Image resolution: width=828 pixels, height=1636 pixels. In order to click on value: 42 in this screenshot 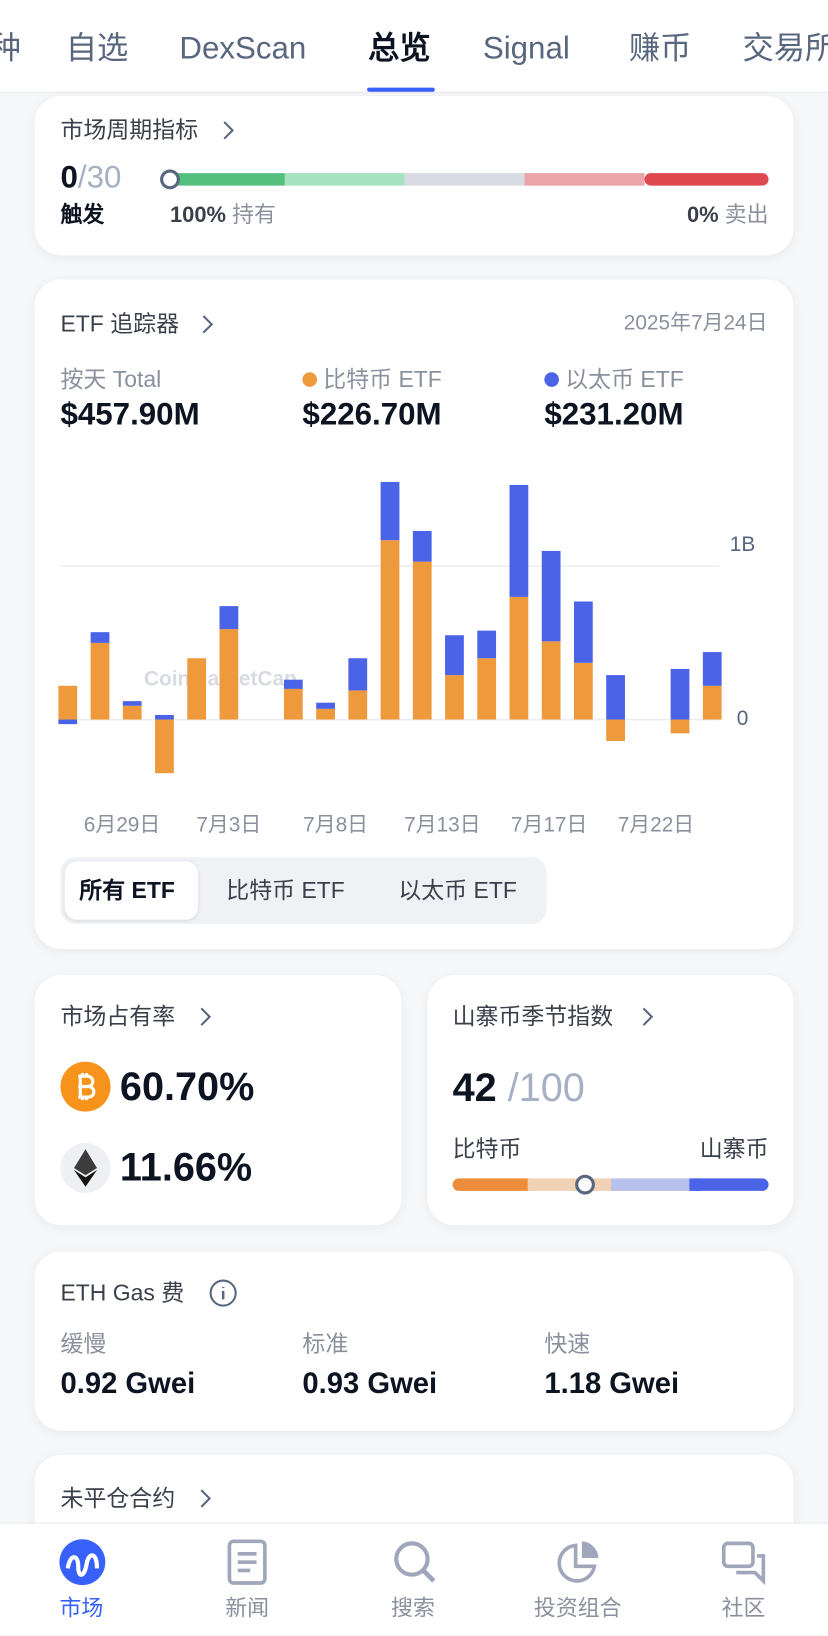, I will do `click(474, 1088)`.